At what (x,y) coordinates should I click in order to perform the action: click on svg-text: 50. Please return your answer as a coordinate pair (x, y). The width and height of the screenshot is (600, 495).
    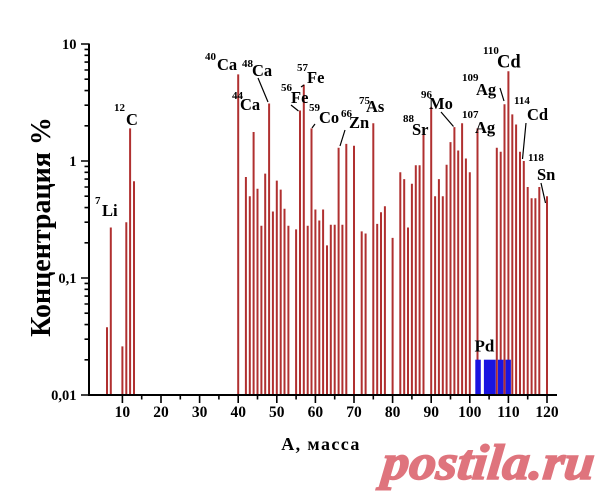
    Looking at the image, I should click on (277, 412).